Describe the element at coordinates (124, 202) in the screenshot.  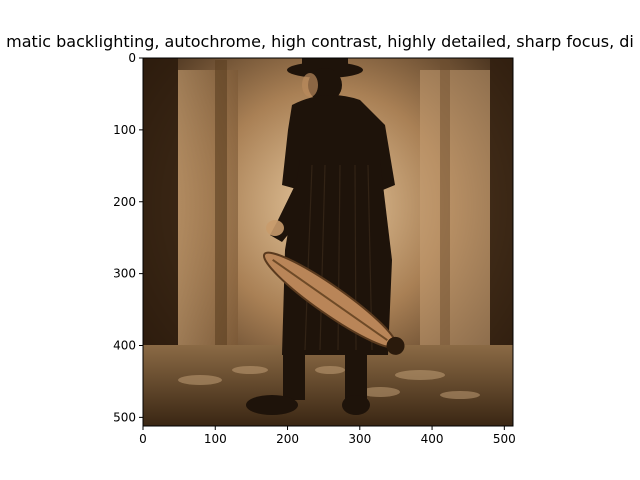
I see `y-tick-label: 200` at that location.